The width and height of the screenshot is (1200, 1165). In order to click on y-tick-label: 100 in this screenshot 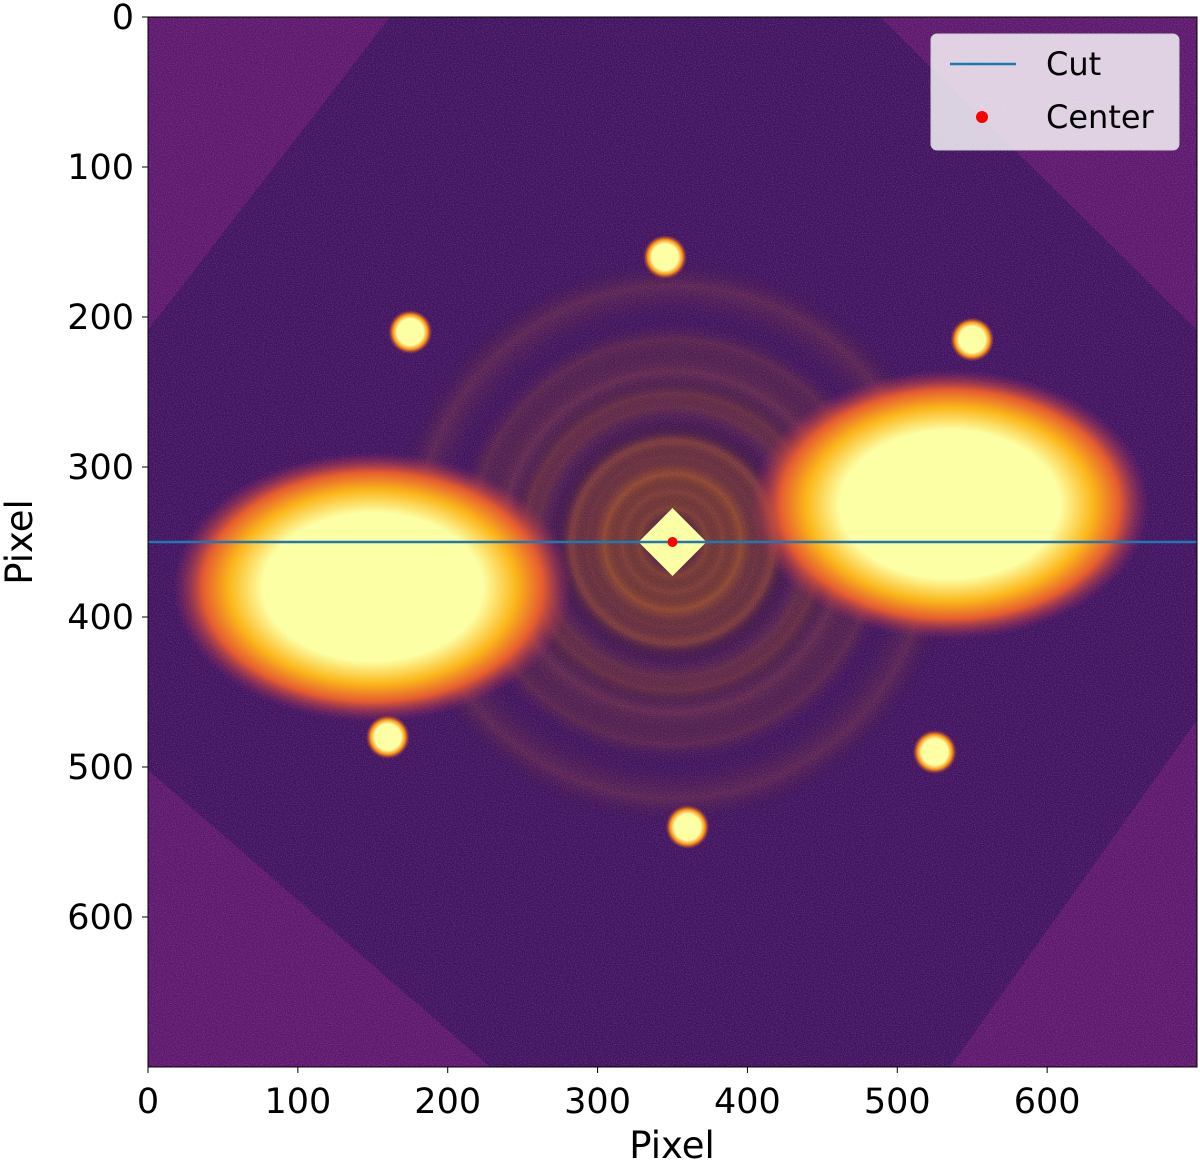, I will do `click(100, 168)`.